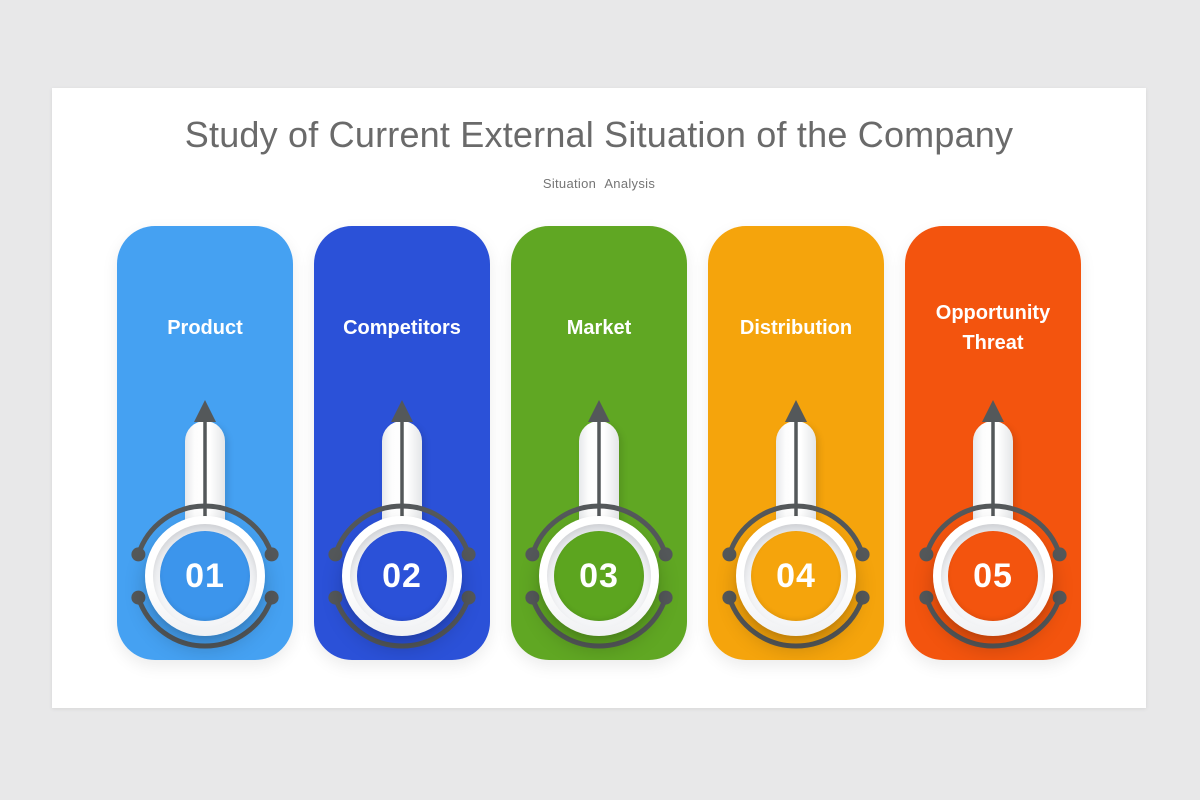  I want to click on card-title-wrap: Opportunity Threat, so click(993, 328).